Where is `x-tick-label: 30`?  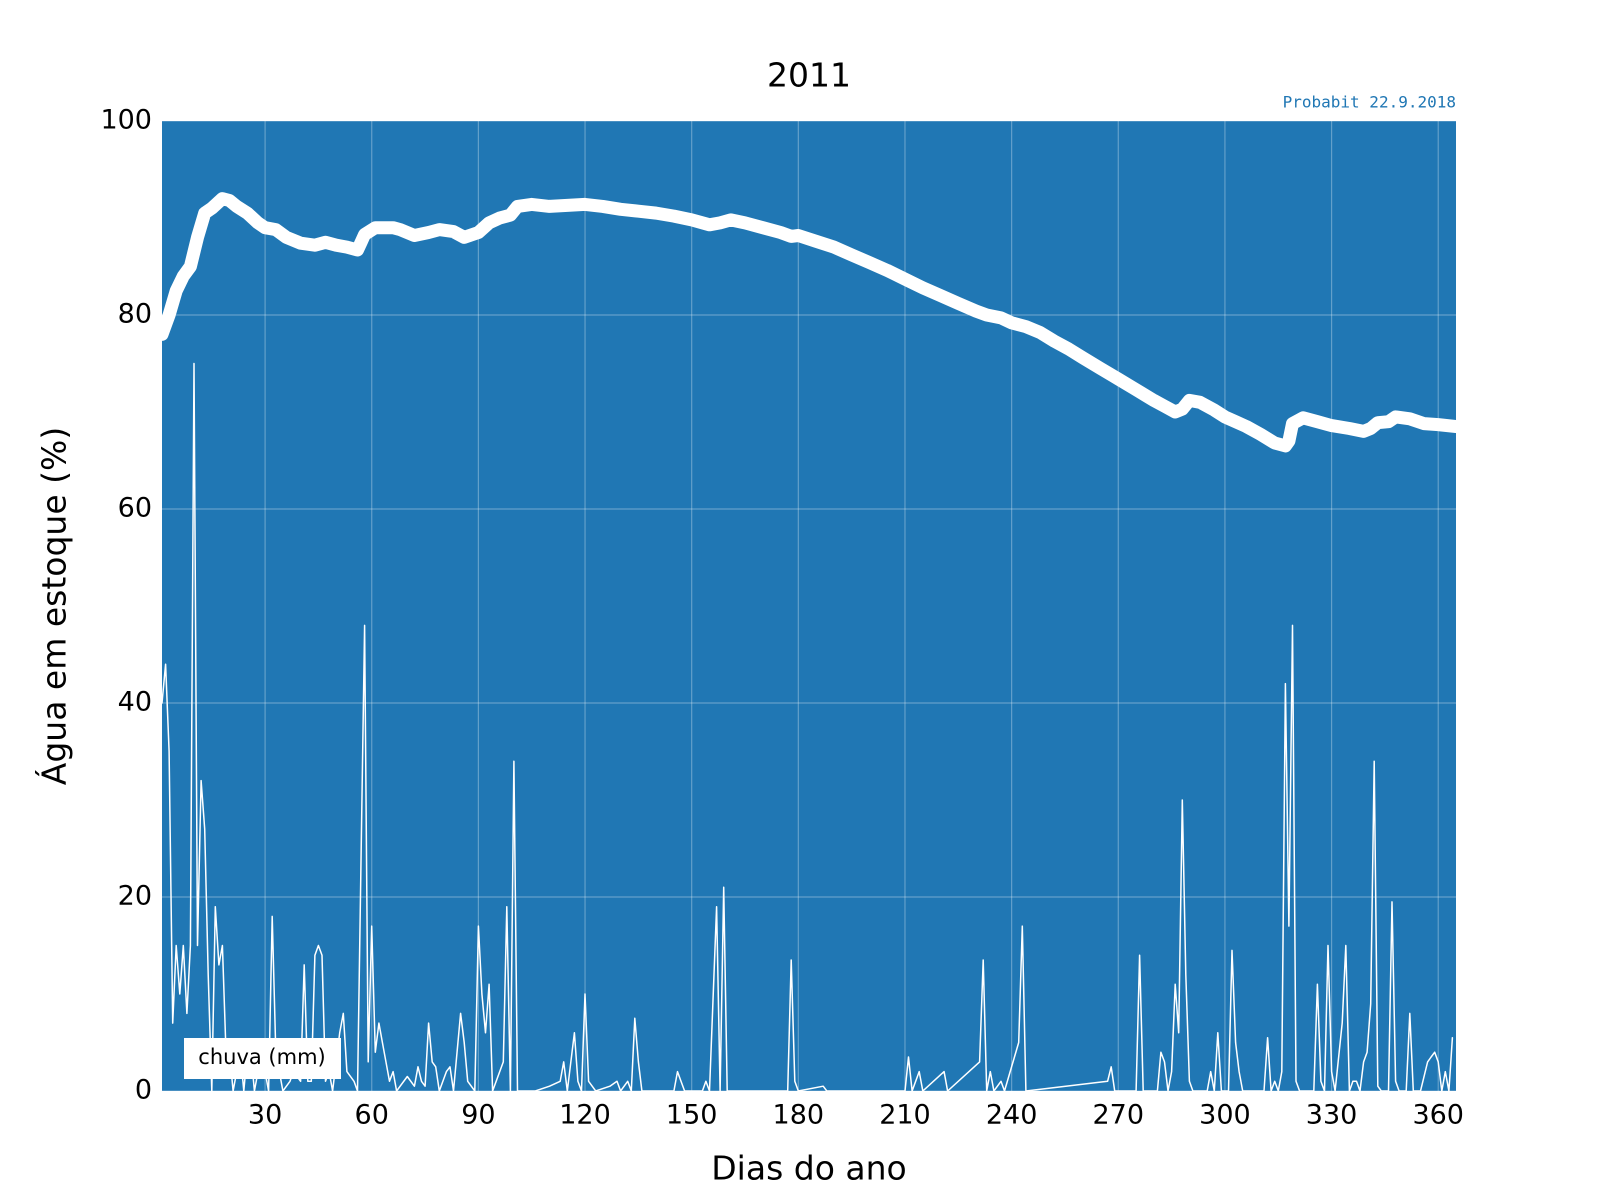
x-tick-label: 30 is located at coordinates (265, 1115).